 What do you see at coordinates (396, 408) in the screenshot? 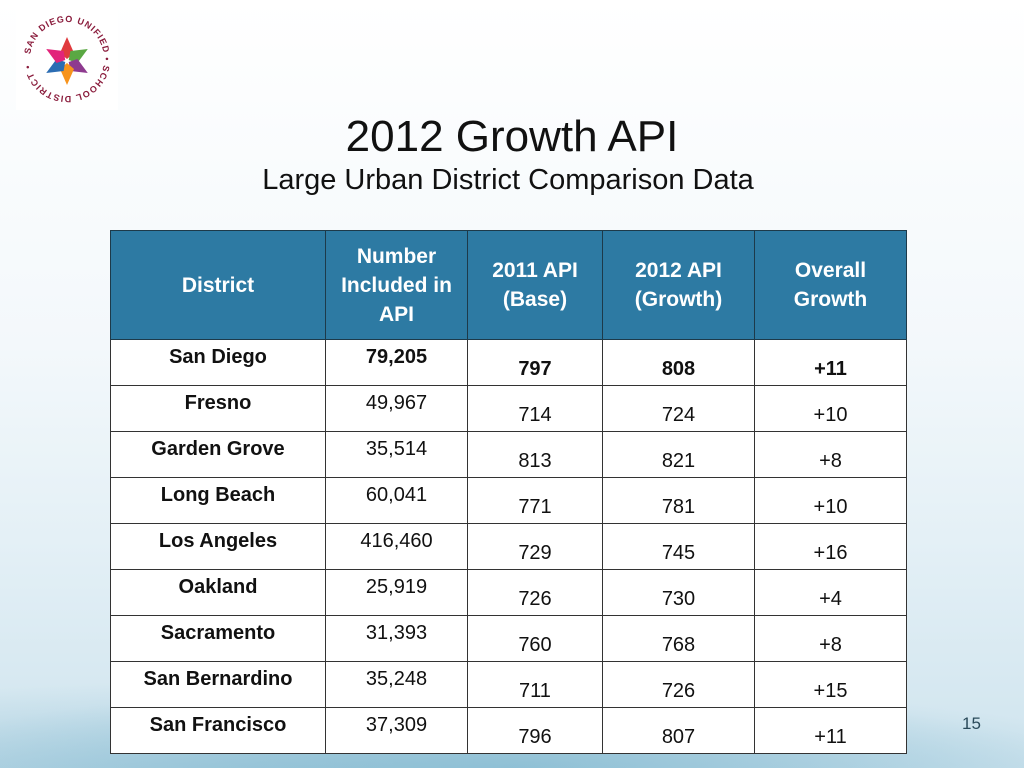
I see `number-cell: 49,967` at bounding box center [396, 408].